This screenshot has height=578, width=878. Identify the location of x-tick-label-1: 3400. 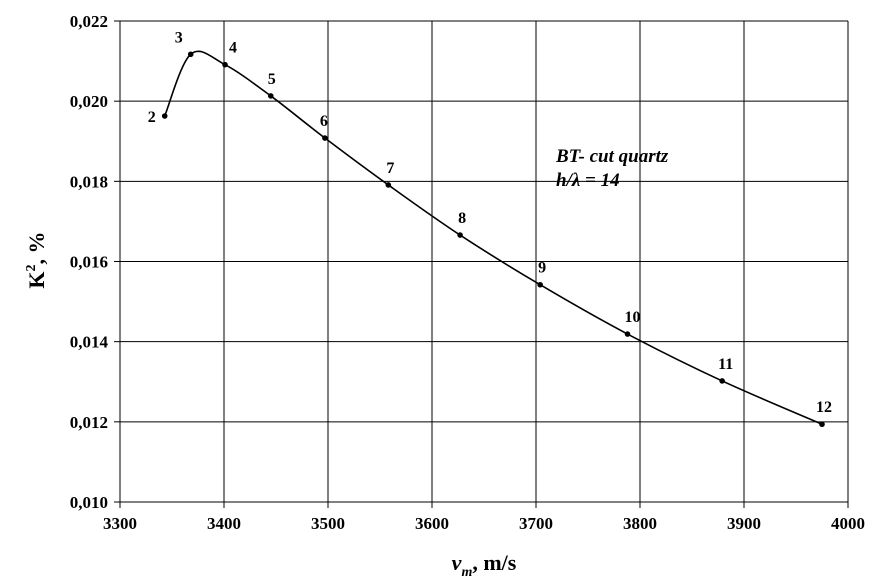
(224, 523).